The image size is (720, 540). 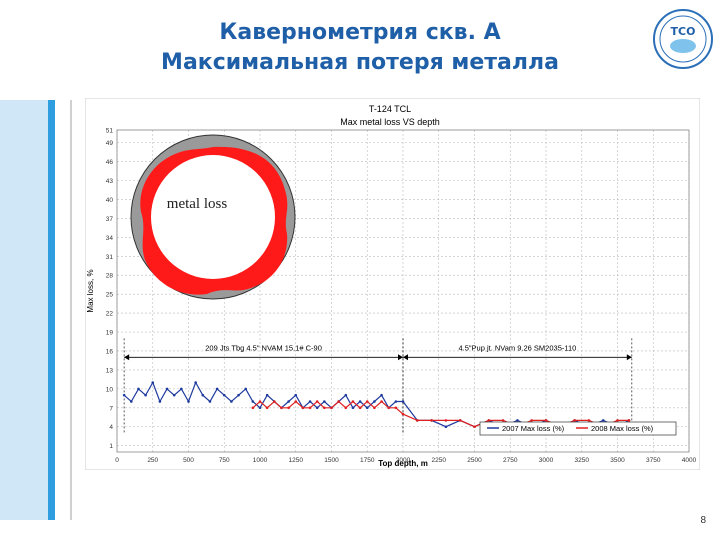 I want to click on page-number: 8, so click(x=703, y=520).